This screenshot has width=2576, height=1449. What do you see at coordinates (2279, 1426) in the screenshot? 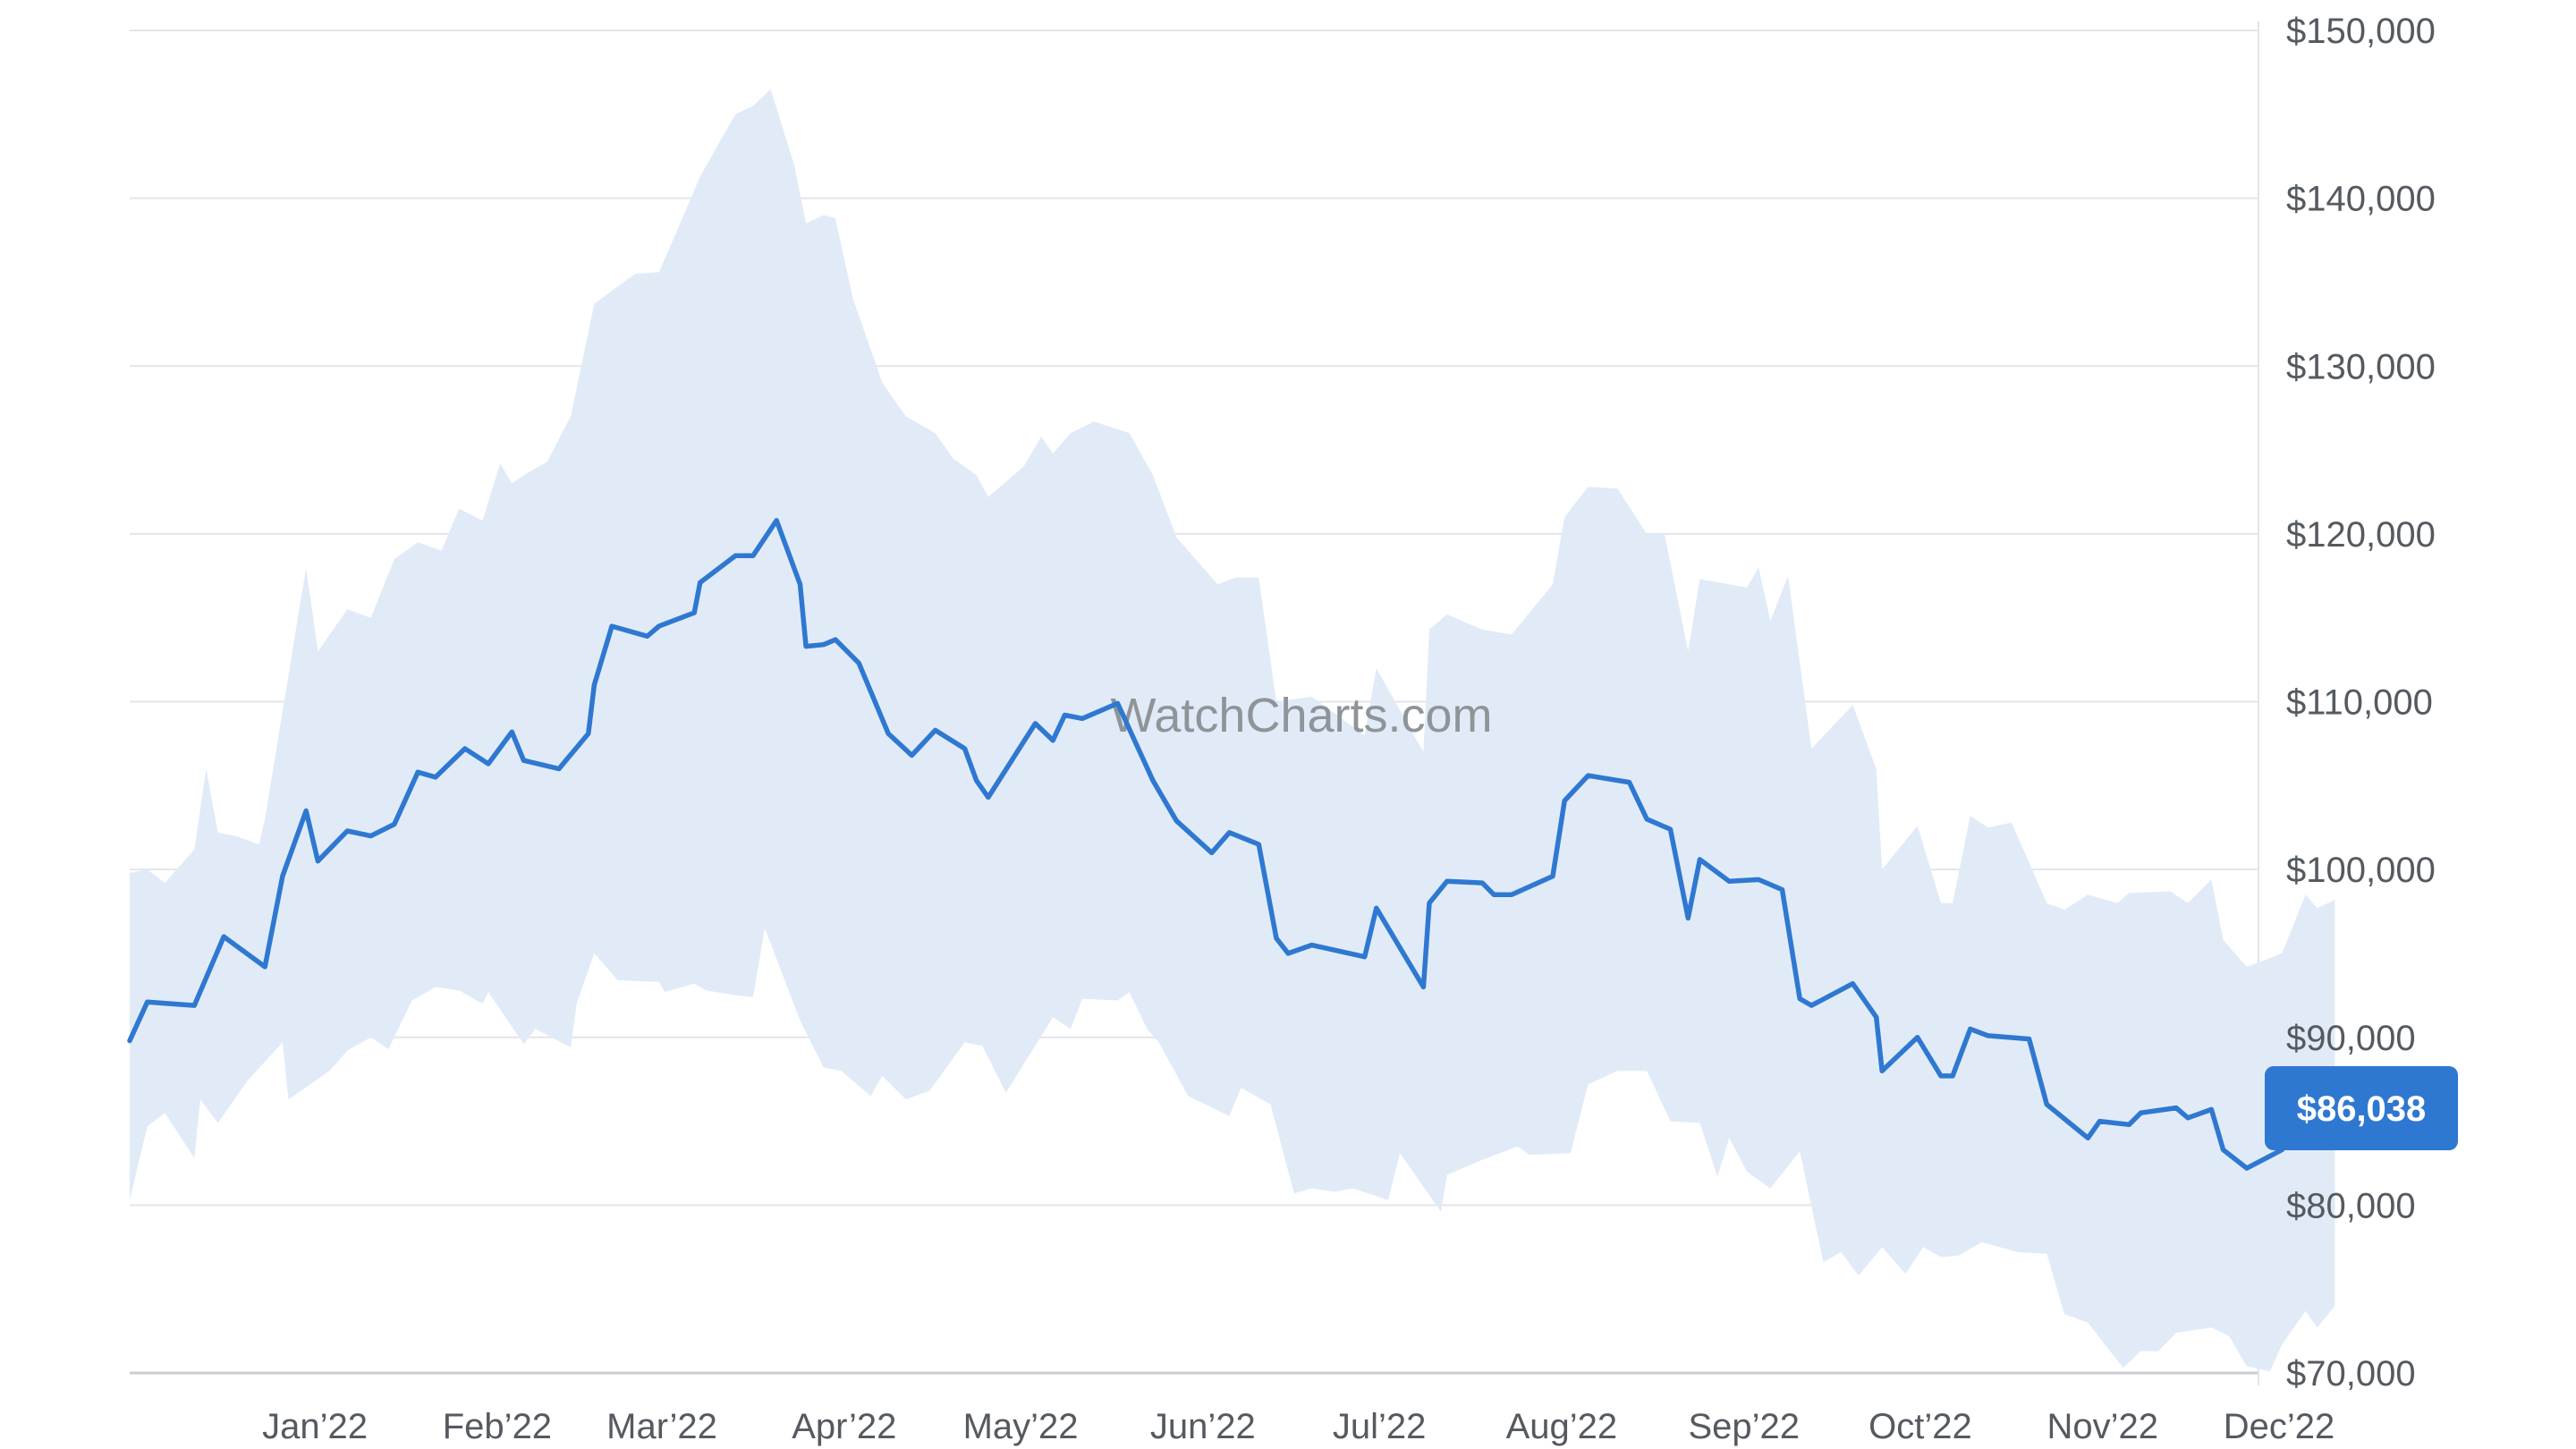
I see `x-tick-label: Dec’22` at bounding box center [2279, 1426].